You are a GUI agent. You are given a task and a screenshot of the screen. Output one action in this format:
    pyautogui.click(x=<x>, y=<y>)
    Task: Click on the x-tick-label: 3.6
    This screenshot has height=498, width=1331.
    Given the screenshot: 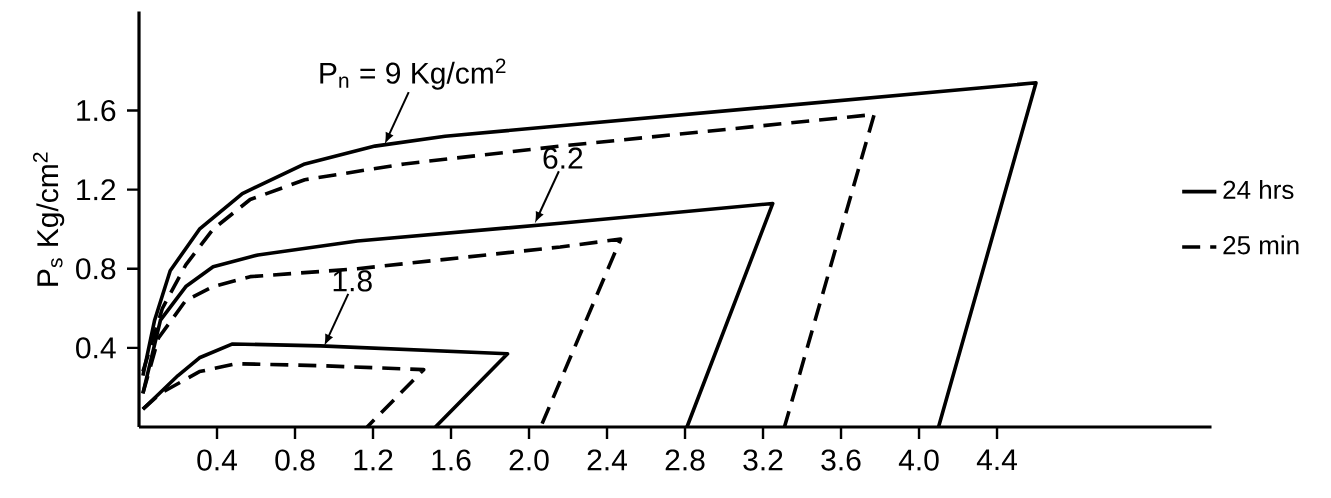 What is the action you would take?
    pyautogui.click(x=841, y=460)
    